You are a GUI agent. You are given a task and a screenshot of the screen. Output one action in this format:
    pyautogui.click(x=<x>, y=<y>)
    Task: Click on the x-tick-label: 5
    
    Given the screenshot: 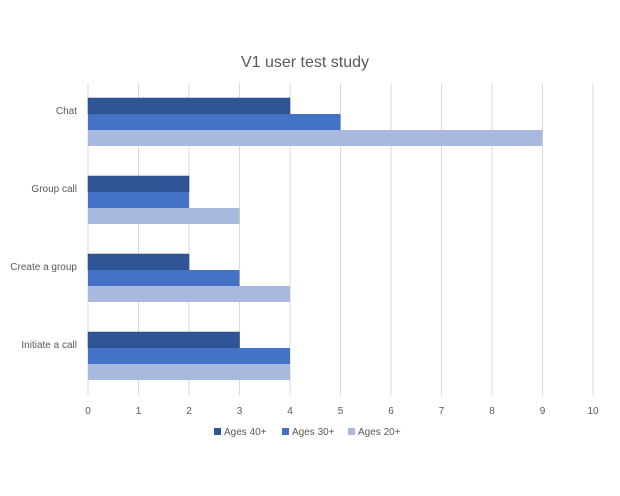 What is the action you would take?
    pyautogui.click(x=341, y=411)
    